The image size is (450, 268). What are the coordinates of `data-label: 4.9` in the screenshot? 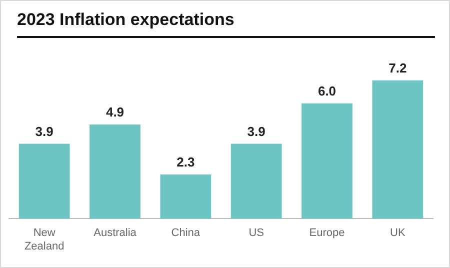 It's located at (115, 112).